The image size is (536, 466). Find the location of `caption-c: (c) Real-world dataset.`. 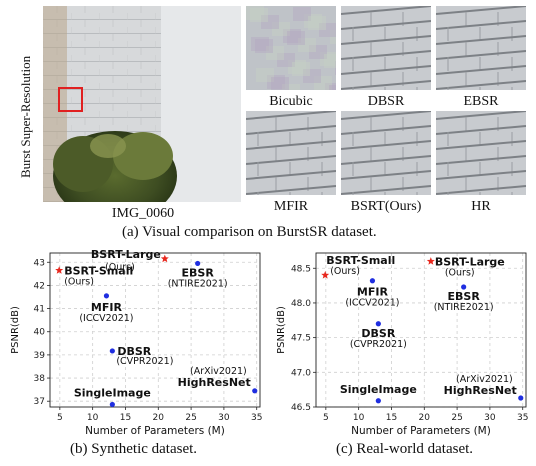

caption-c: (c) Real-world dataset. is located at coordinates (405, 449).